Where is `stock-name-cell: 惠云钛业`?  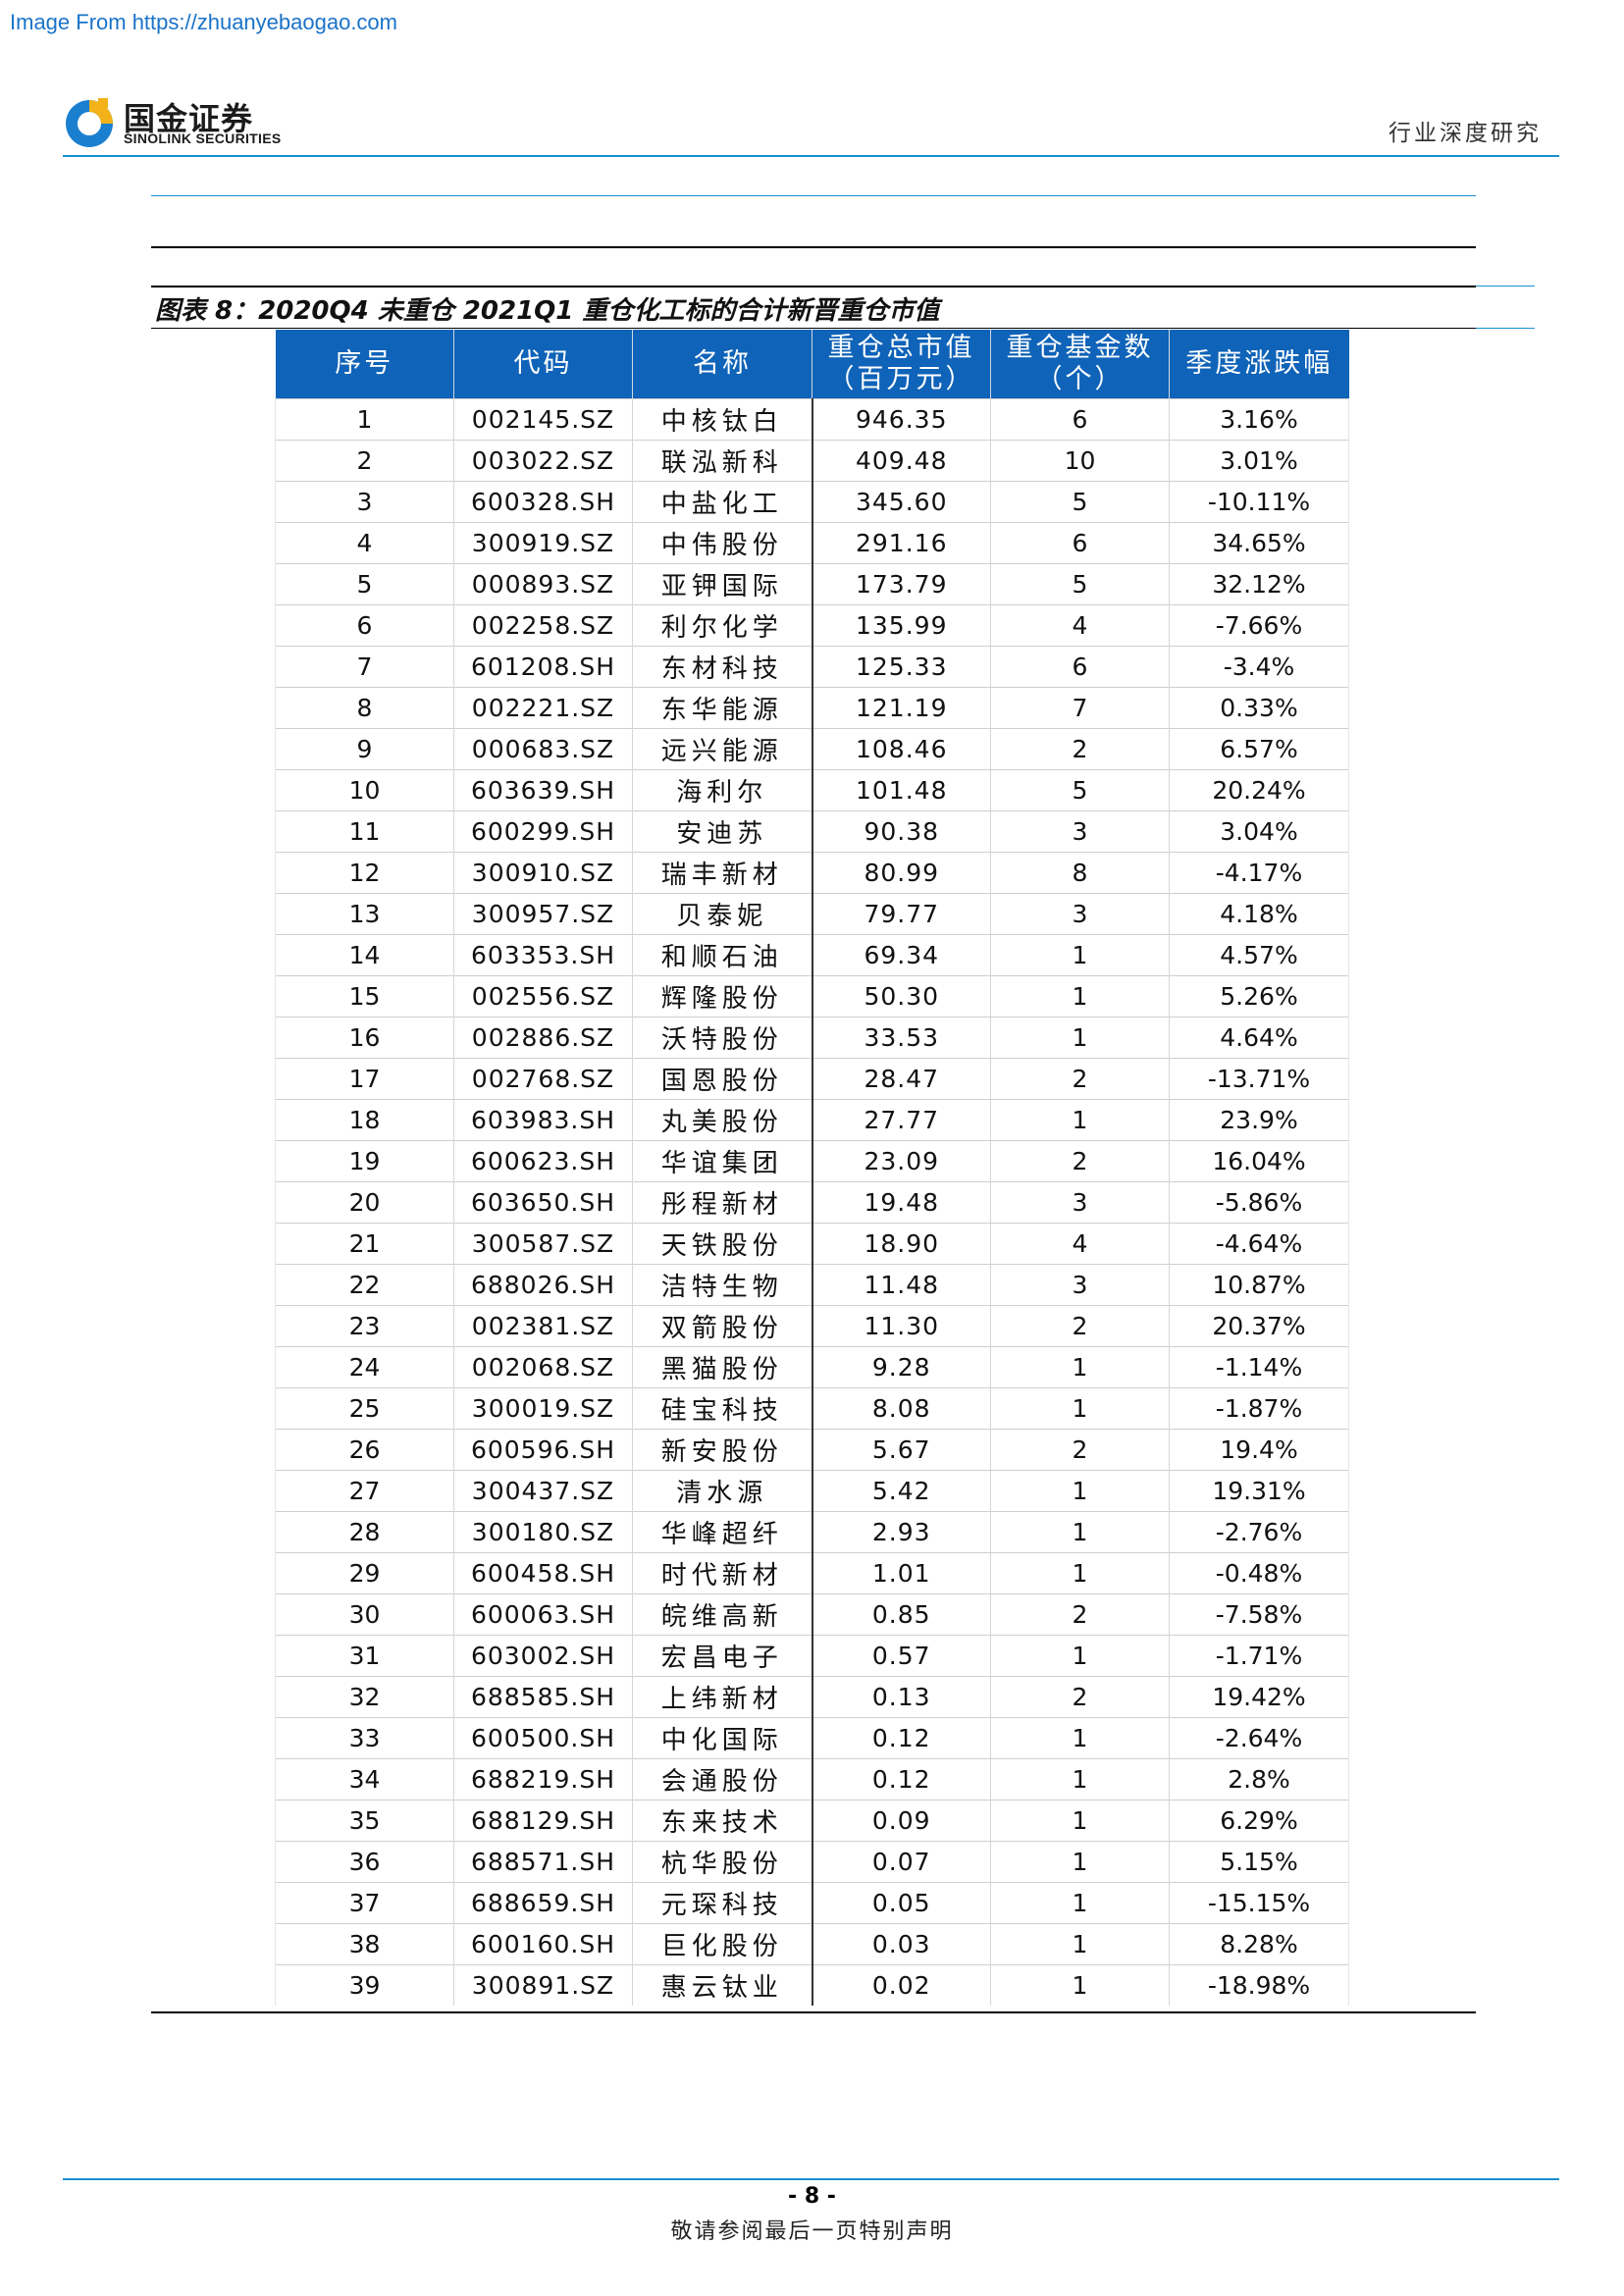 stock-name-cell: 惠云钛业 is located at coordinates (722, 1985).